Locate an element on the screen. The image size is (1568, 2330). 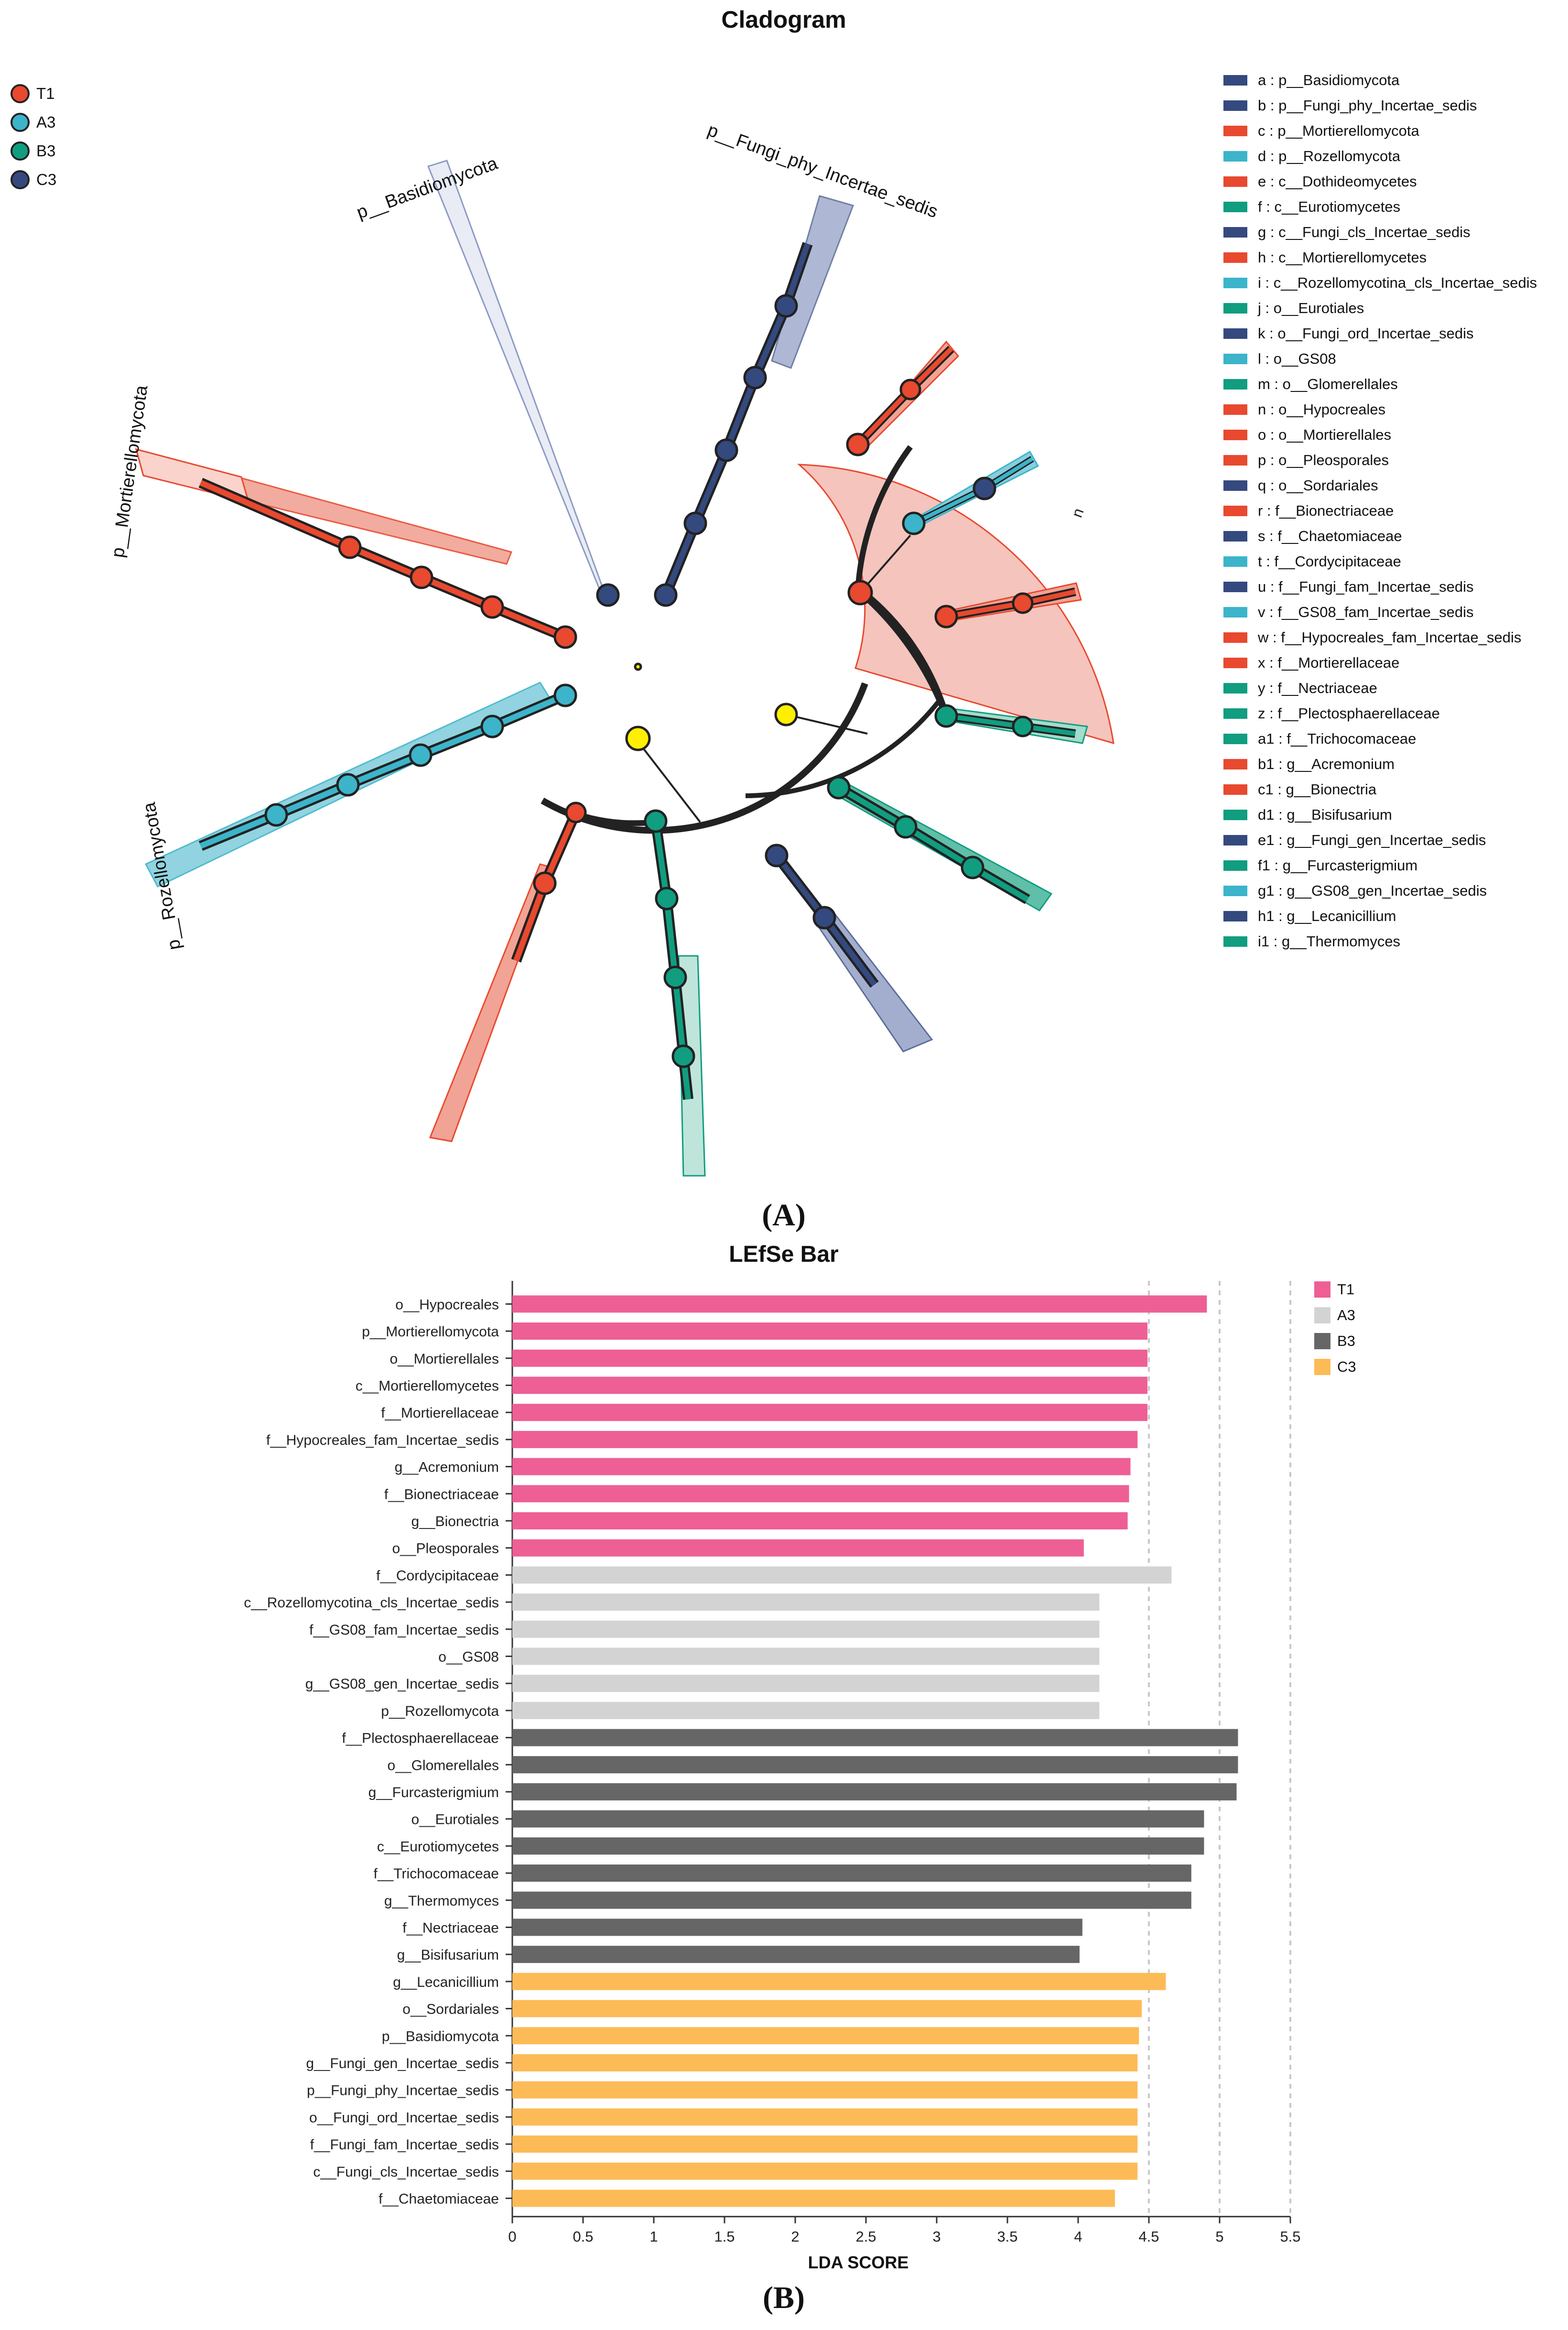
bar-label: o__Pleosporales is located at coordinates (445, 1549).